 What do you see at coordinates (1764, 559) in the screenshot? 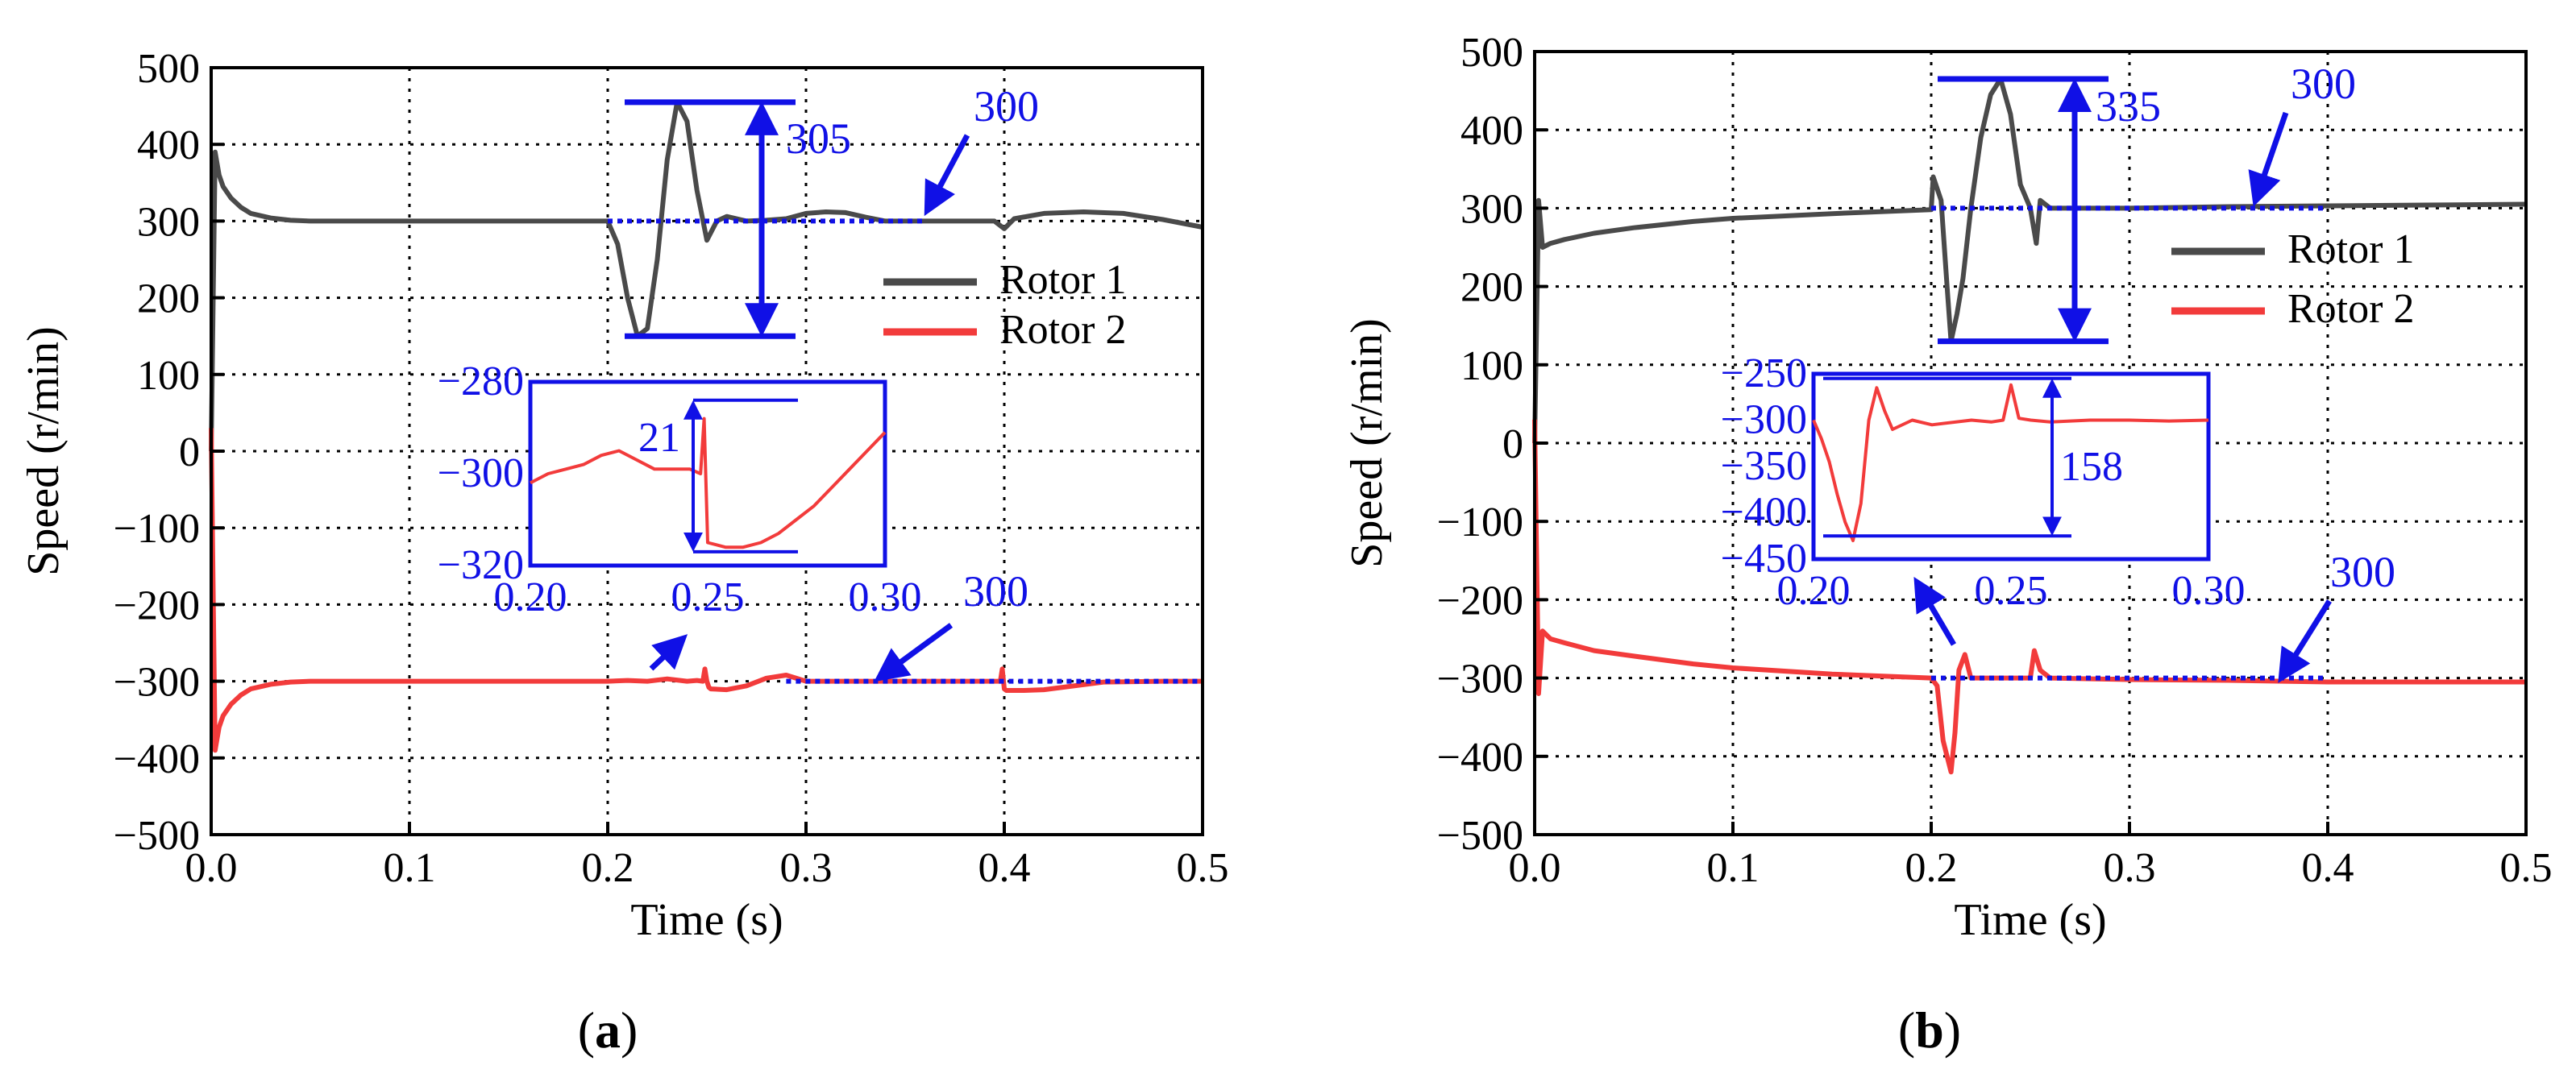
I see `inset-y-tick-label: −450` at bounding box center [1764, 559].